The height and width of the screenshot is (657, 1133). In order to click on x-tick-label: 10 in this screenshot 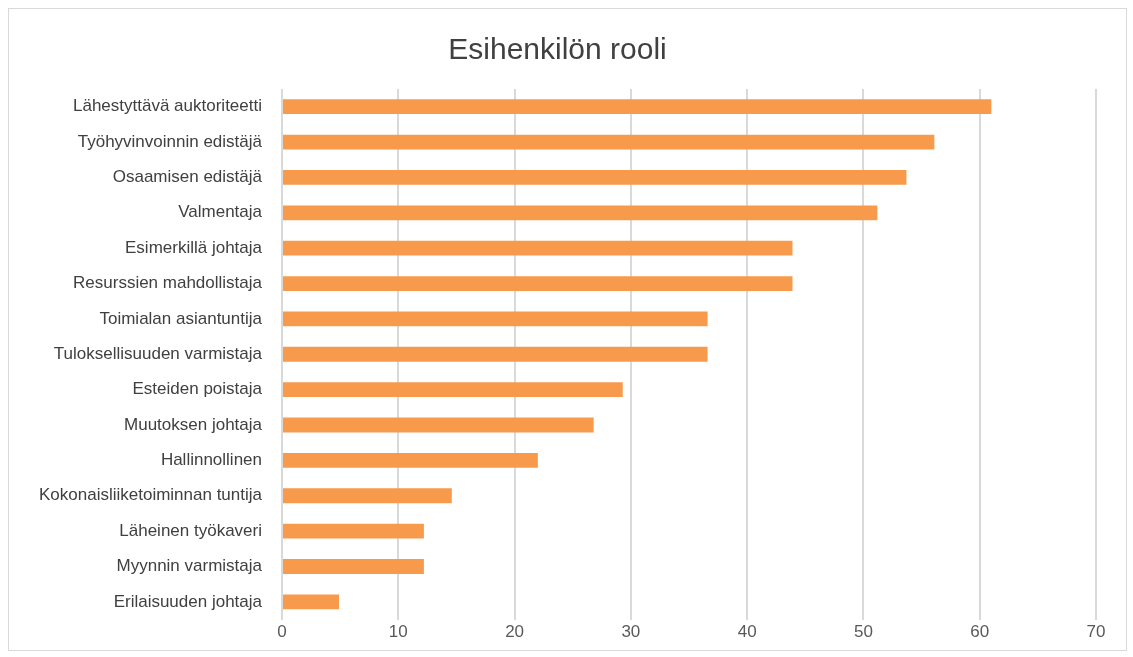, I will do `click(398, 632)`.